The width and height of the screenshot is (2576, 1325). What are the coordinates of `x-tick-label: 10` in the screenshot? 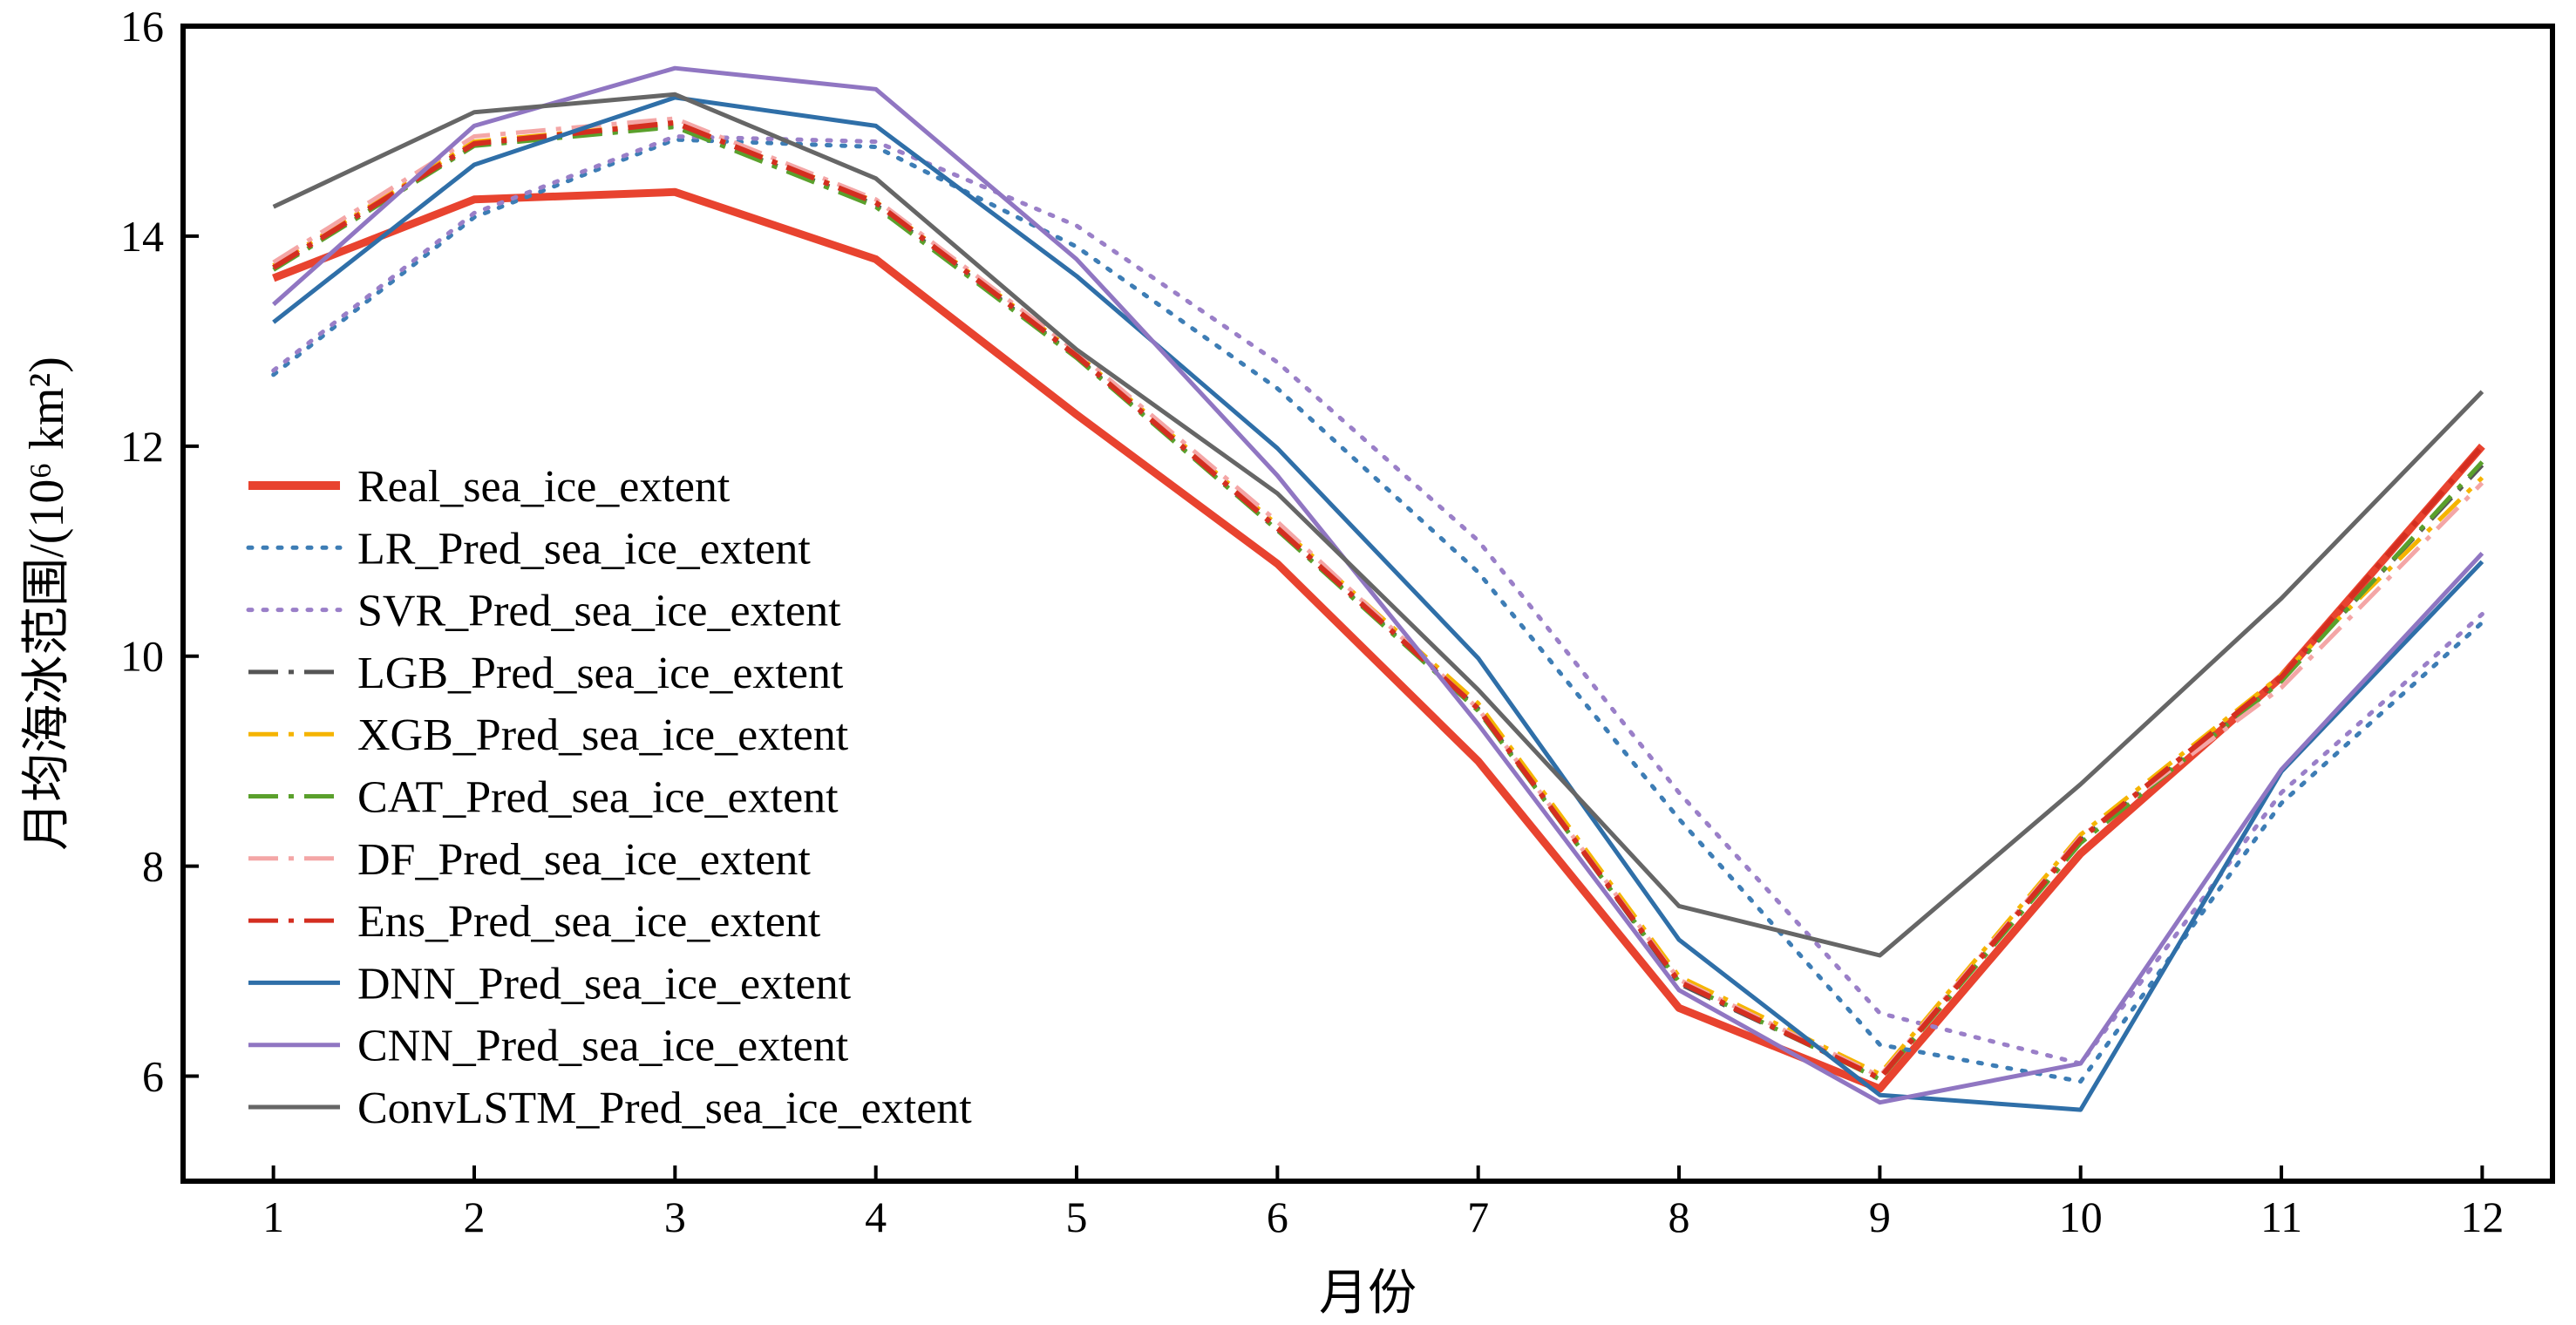 It's located at (2081, 1216).